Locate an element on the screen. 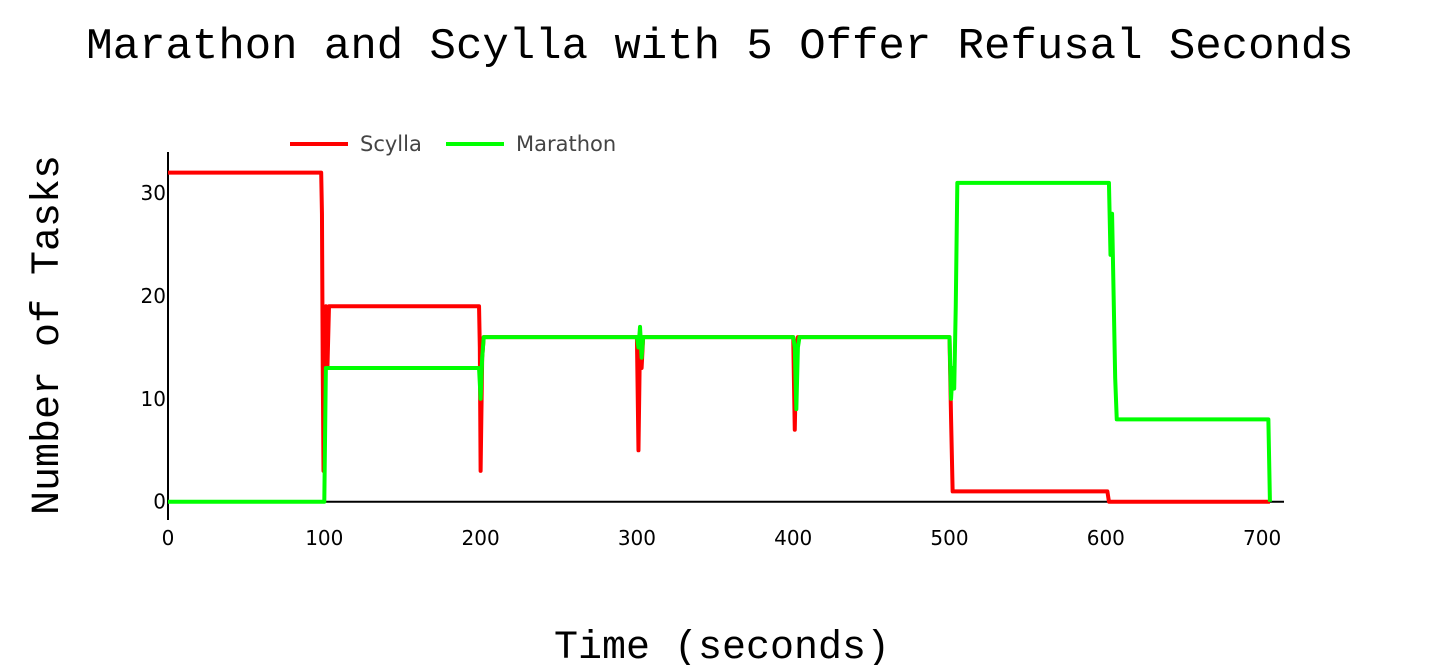  y-axis-title: Number of Tasks is located at coordinates (48, 335).